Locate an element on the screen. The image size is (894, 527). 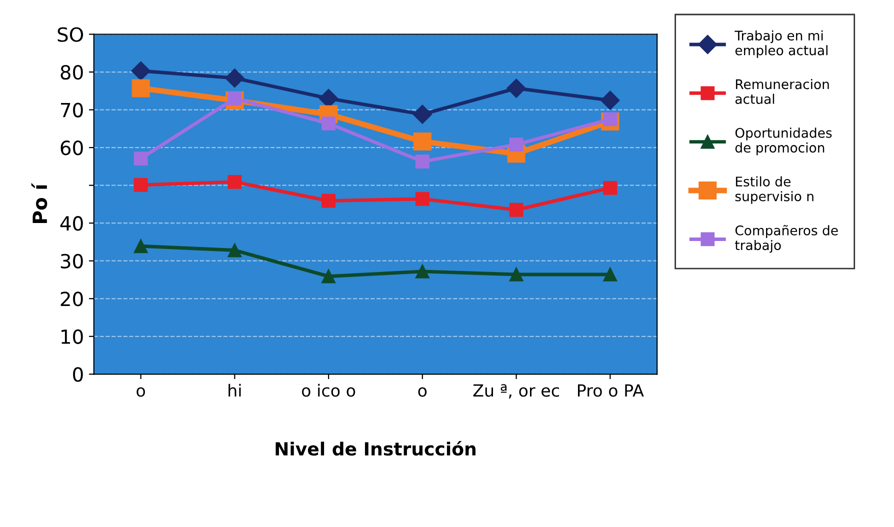
y-tick-label: 60 is located at coordinates (71, 148).